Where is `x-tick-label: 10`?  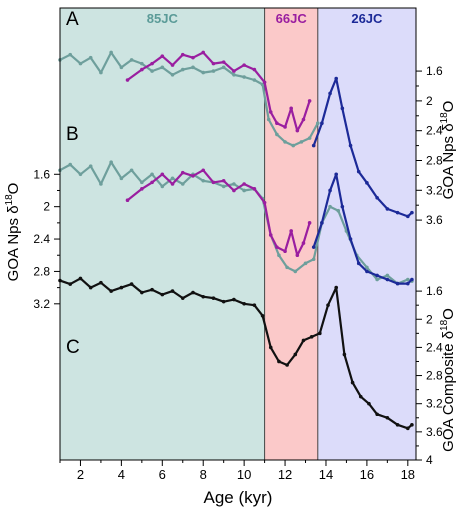
x-tick-label: 10 is located at coordinates (244, 474).